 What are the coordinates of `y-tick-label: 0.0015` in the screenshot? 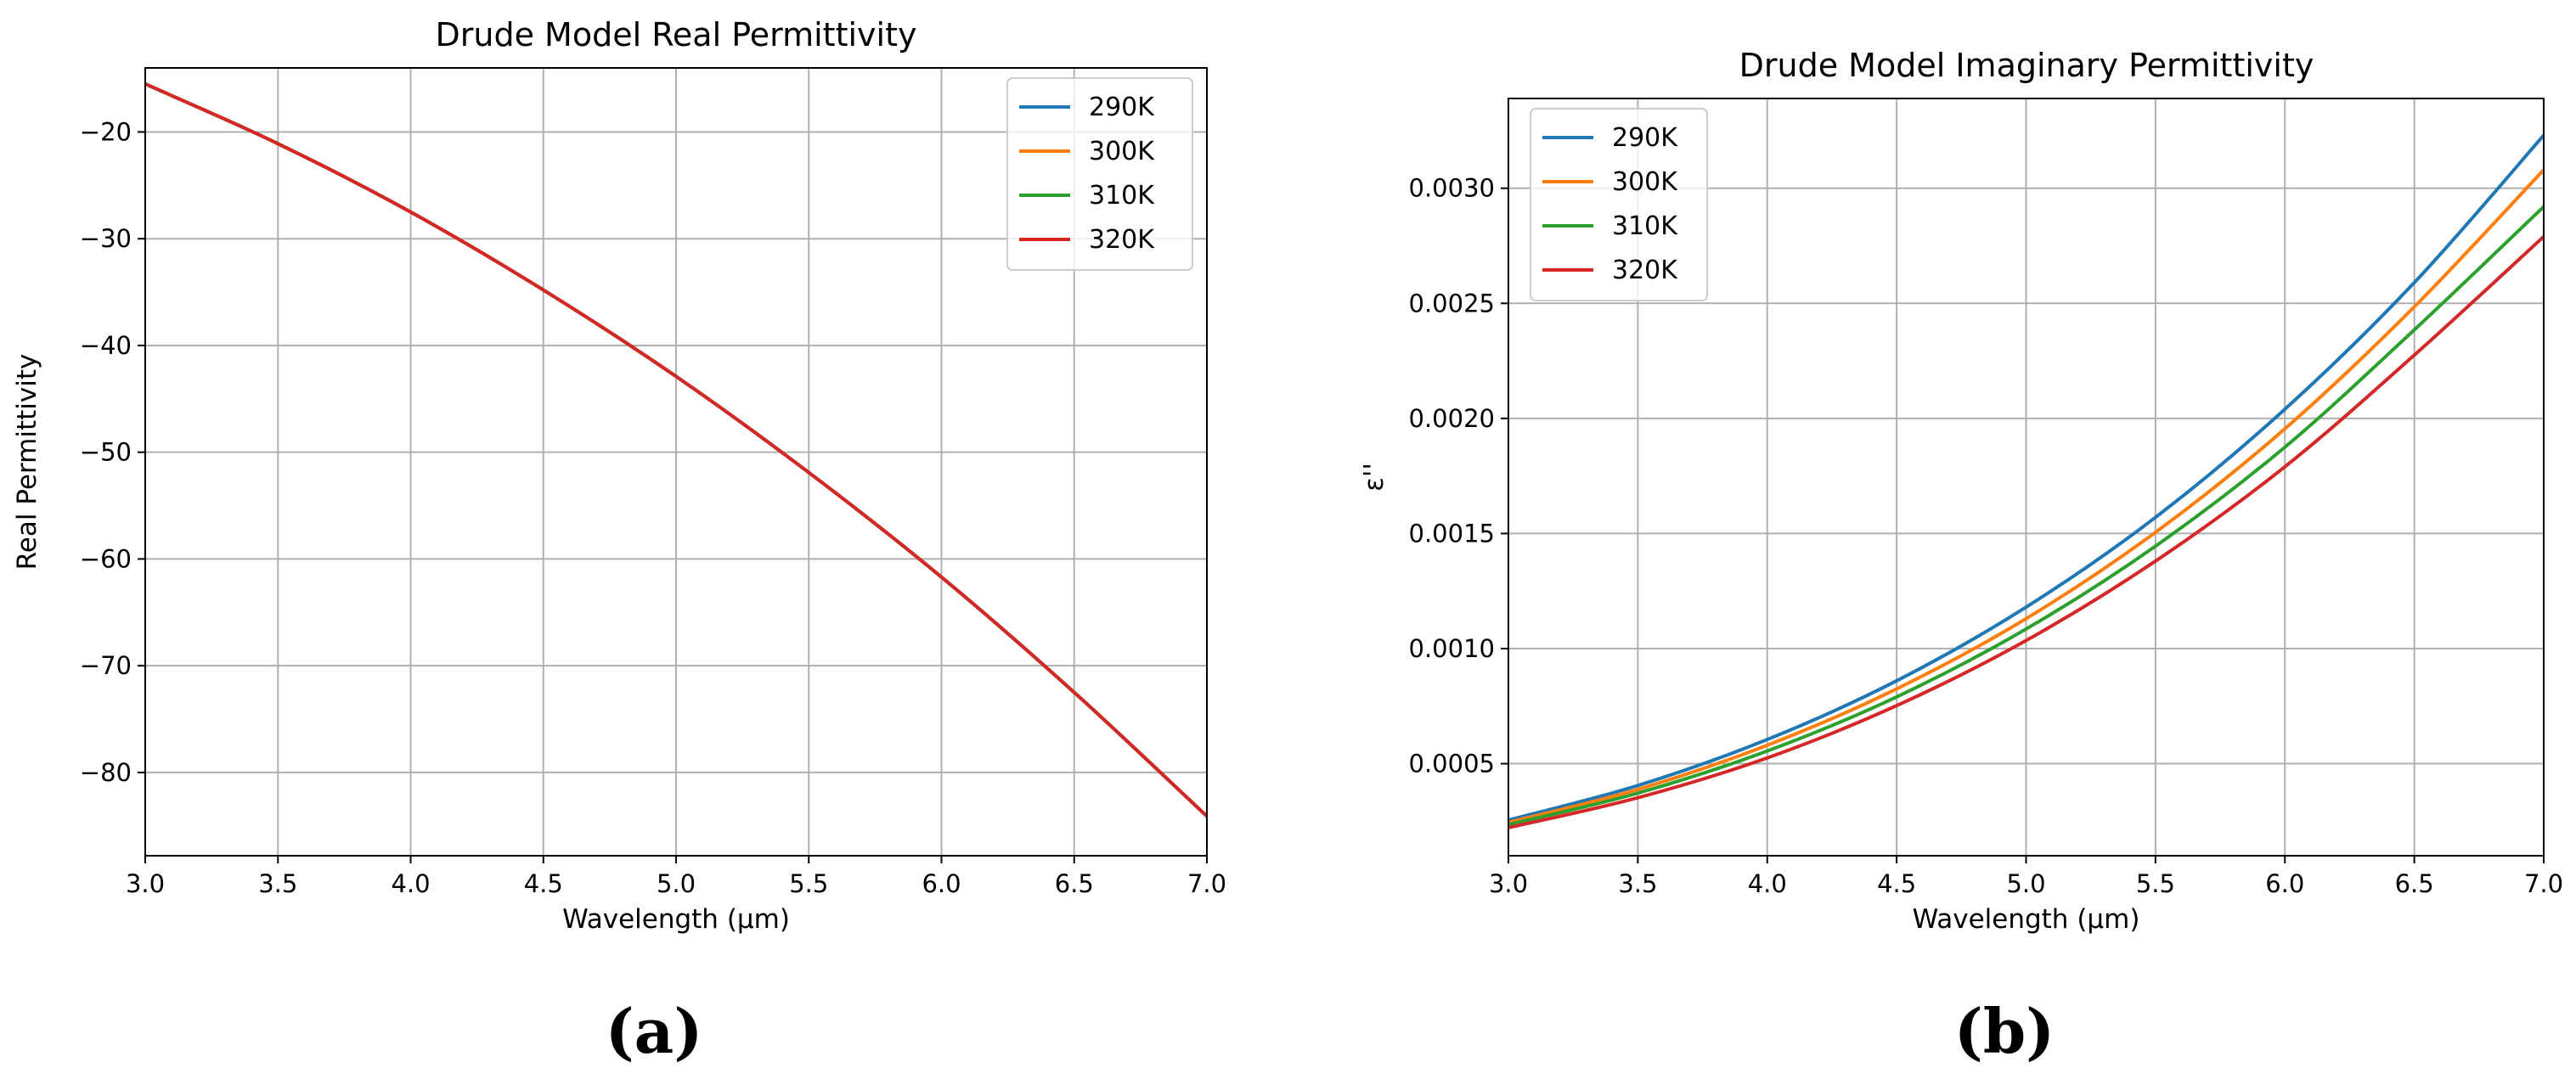 It's located at (1452, 533).